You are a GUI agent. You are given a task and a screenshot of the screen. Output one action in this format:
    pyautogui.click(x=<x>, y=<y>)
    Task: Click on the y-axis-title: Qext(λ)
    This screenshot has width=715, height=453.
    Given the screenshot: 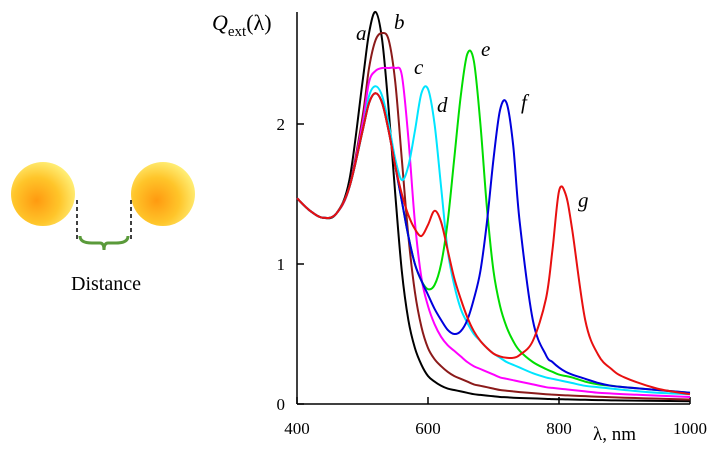 What is the action you would take?
    pyautogui.click(x=242, y=25)
    